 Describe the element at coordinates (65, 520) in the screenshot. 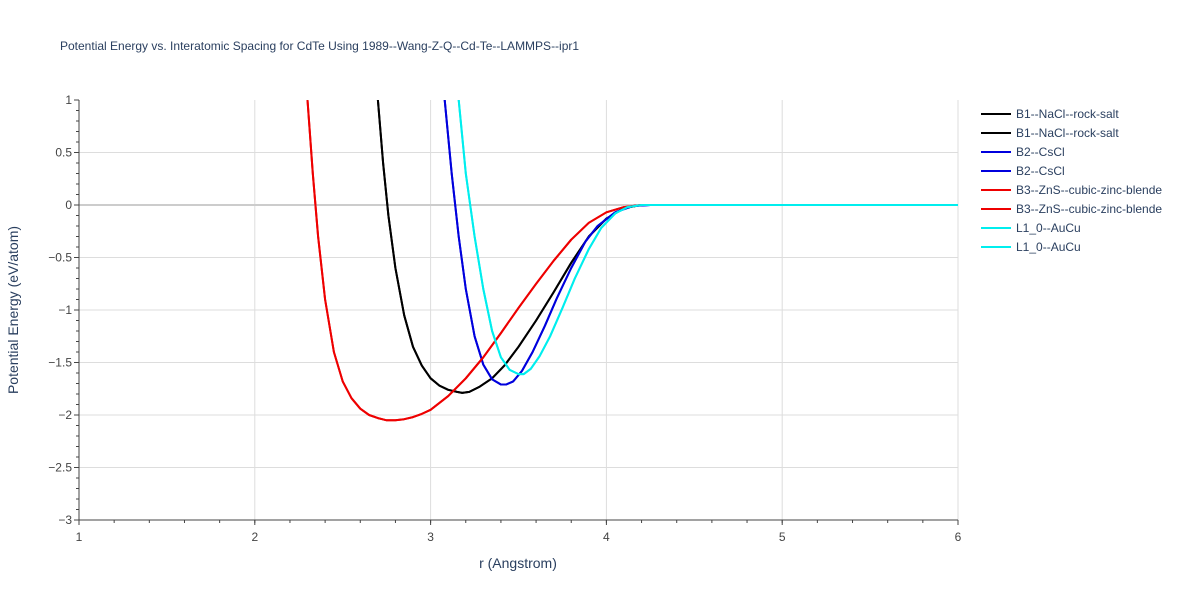

I see `y-tick-label: −3` at that location.